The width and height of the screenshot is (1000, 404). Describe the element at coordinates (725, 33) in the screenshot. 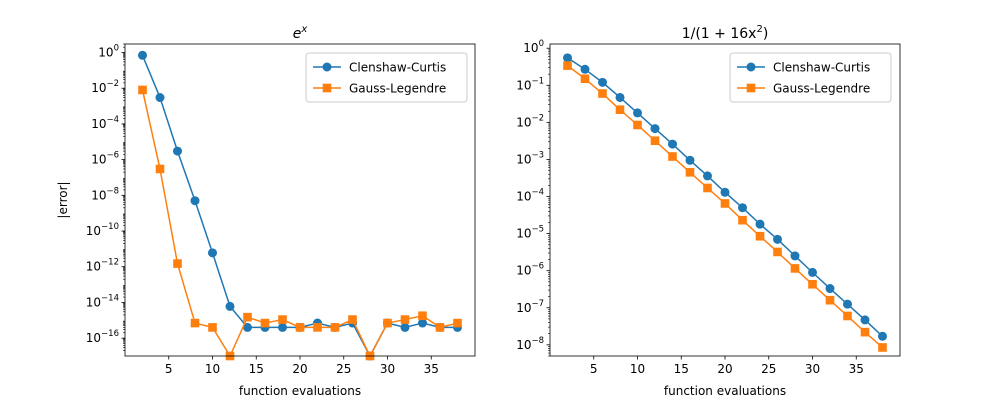

I see `chart-title: 1/(1 + 16x2)` at that location.